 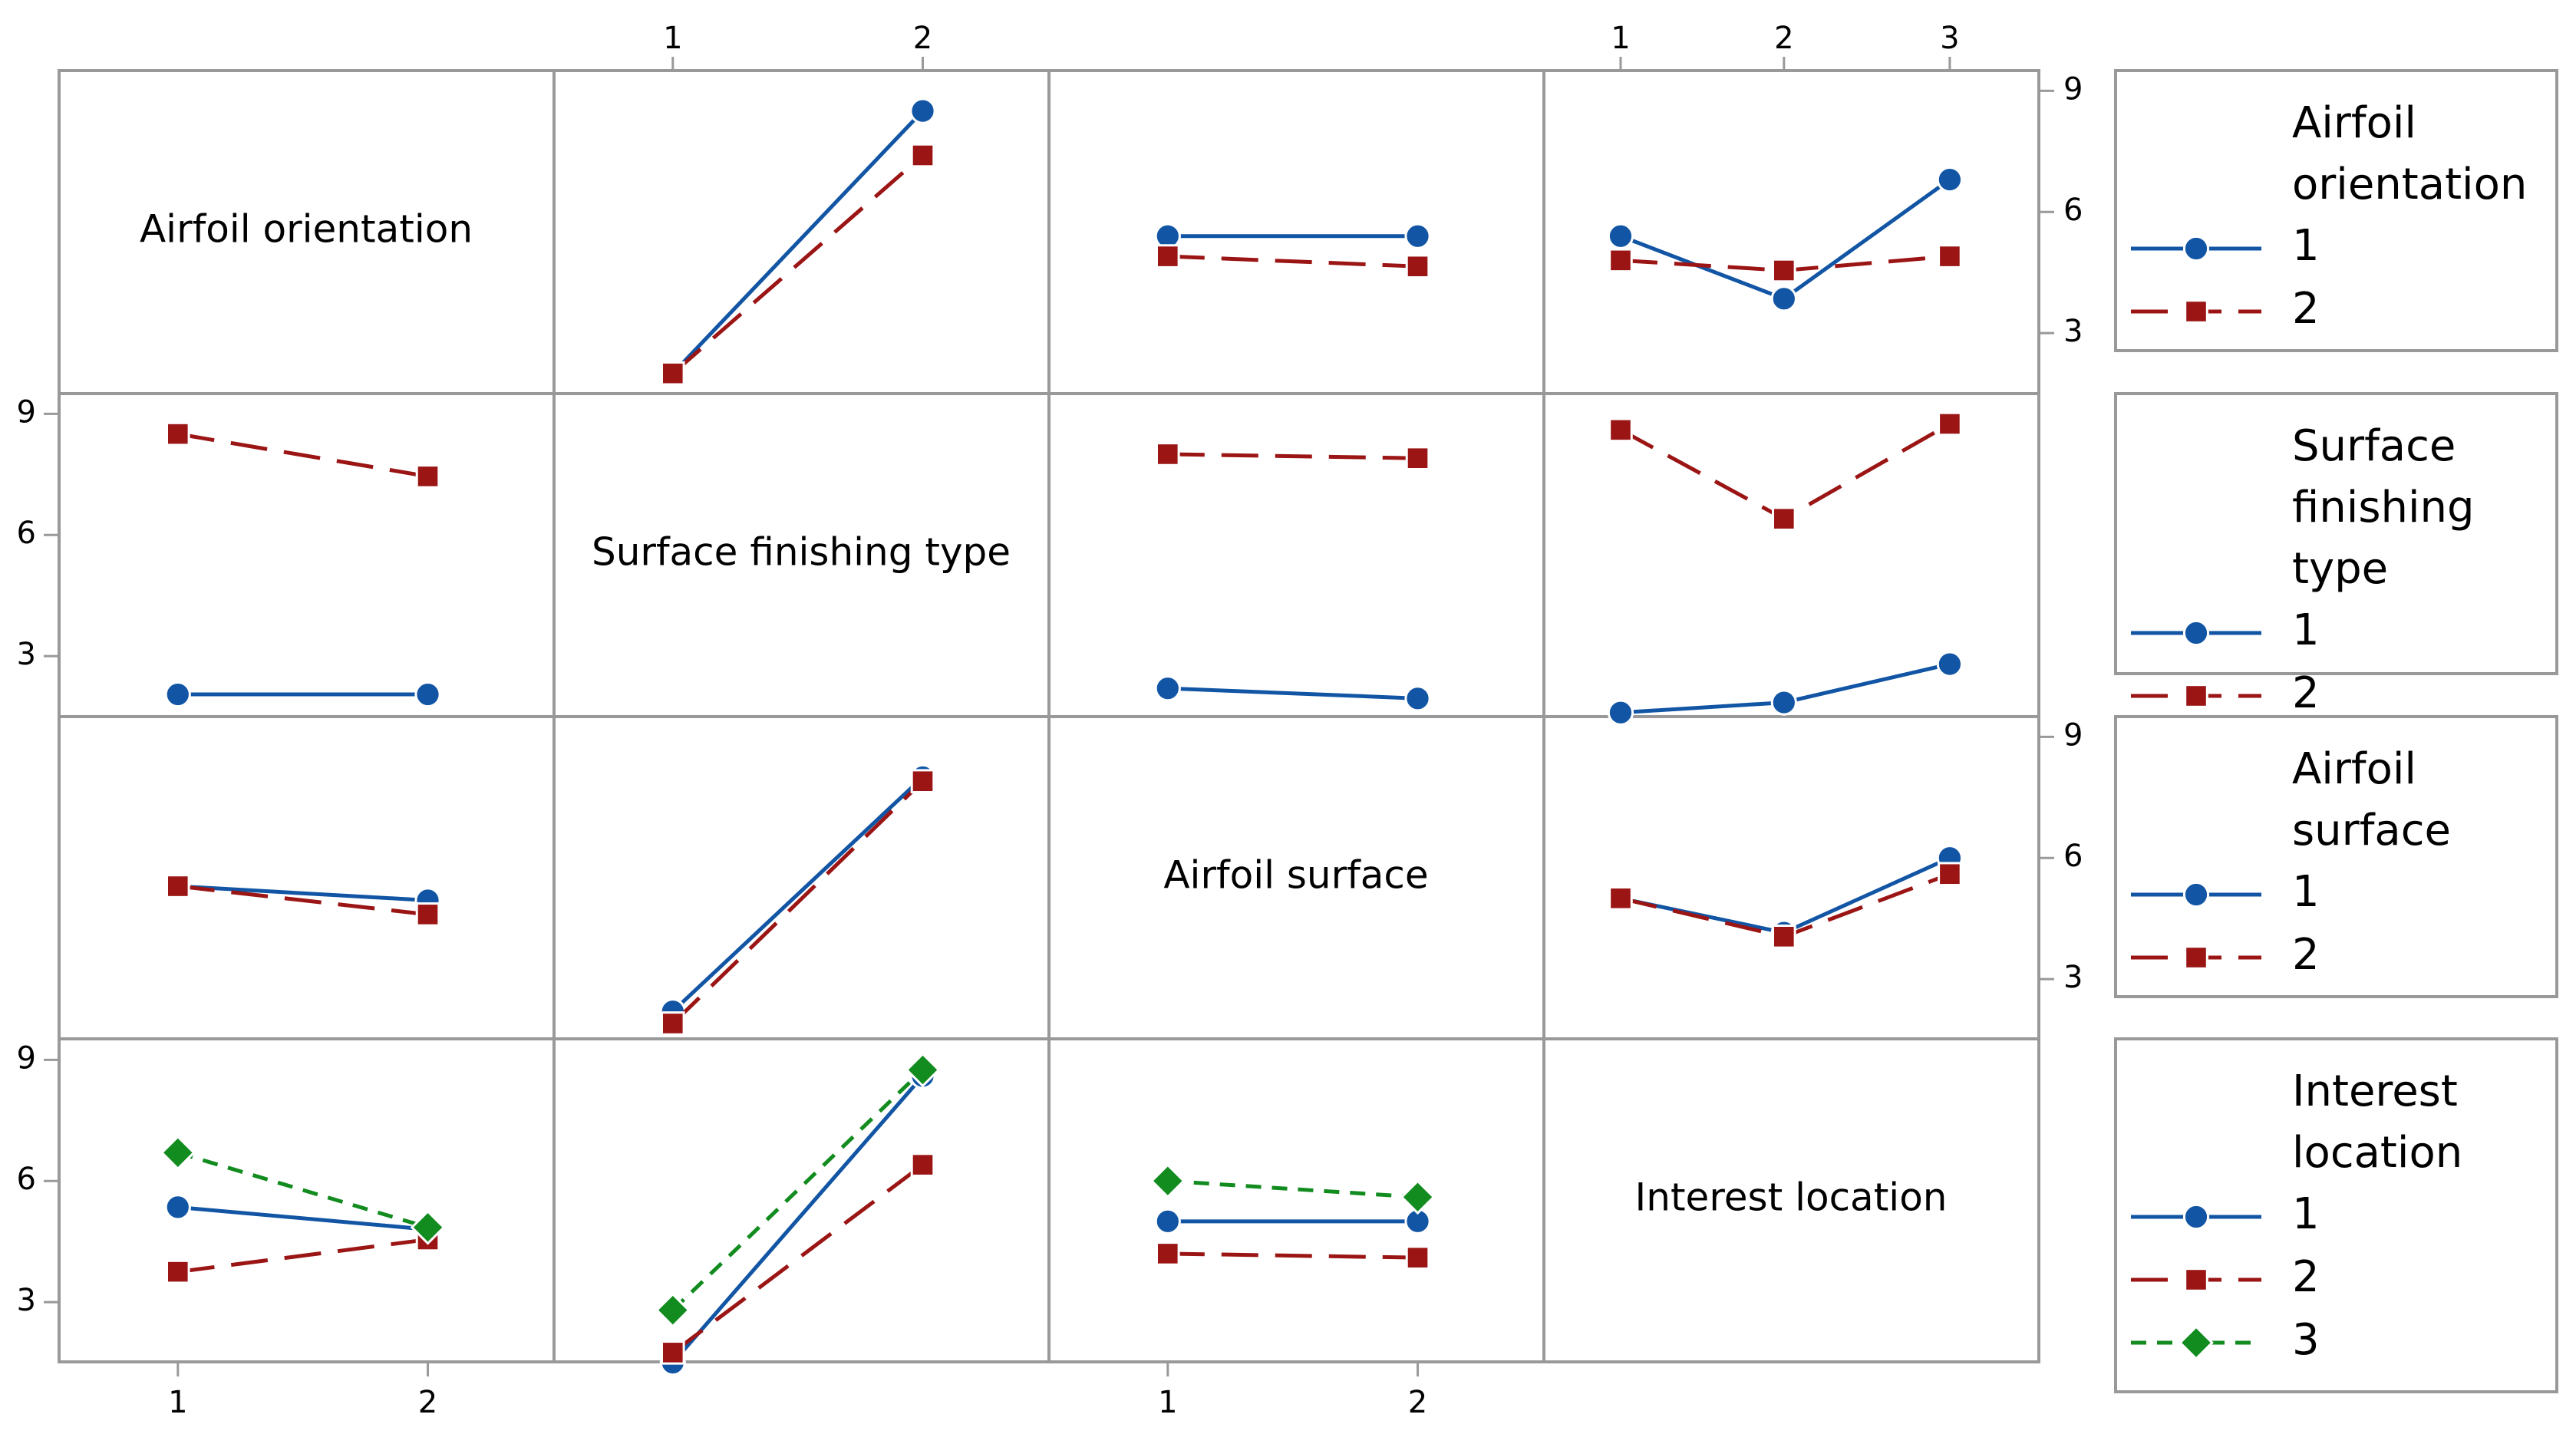 I want to click on legend-4: Interest location 1 2 3, so click(x=2336, y=1215).